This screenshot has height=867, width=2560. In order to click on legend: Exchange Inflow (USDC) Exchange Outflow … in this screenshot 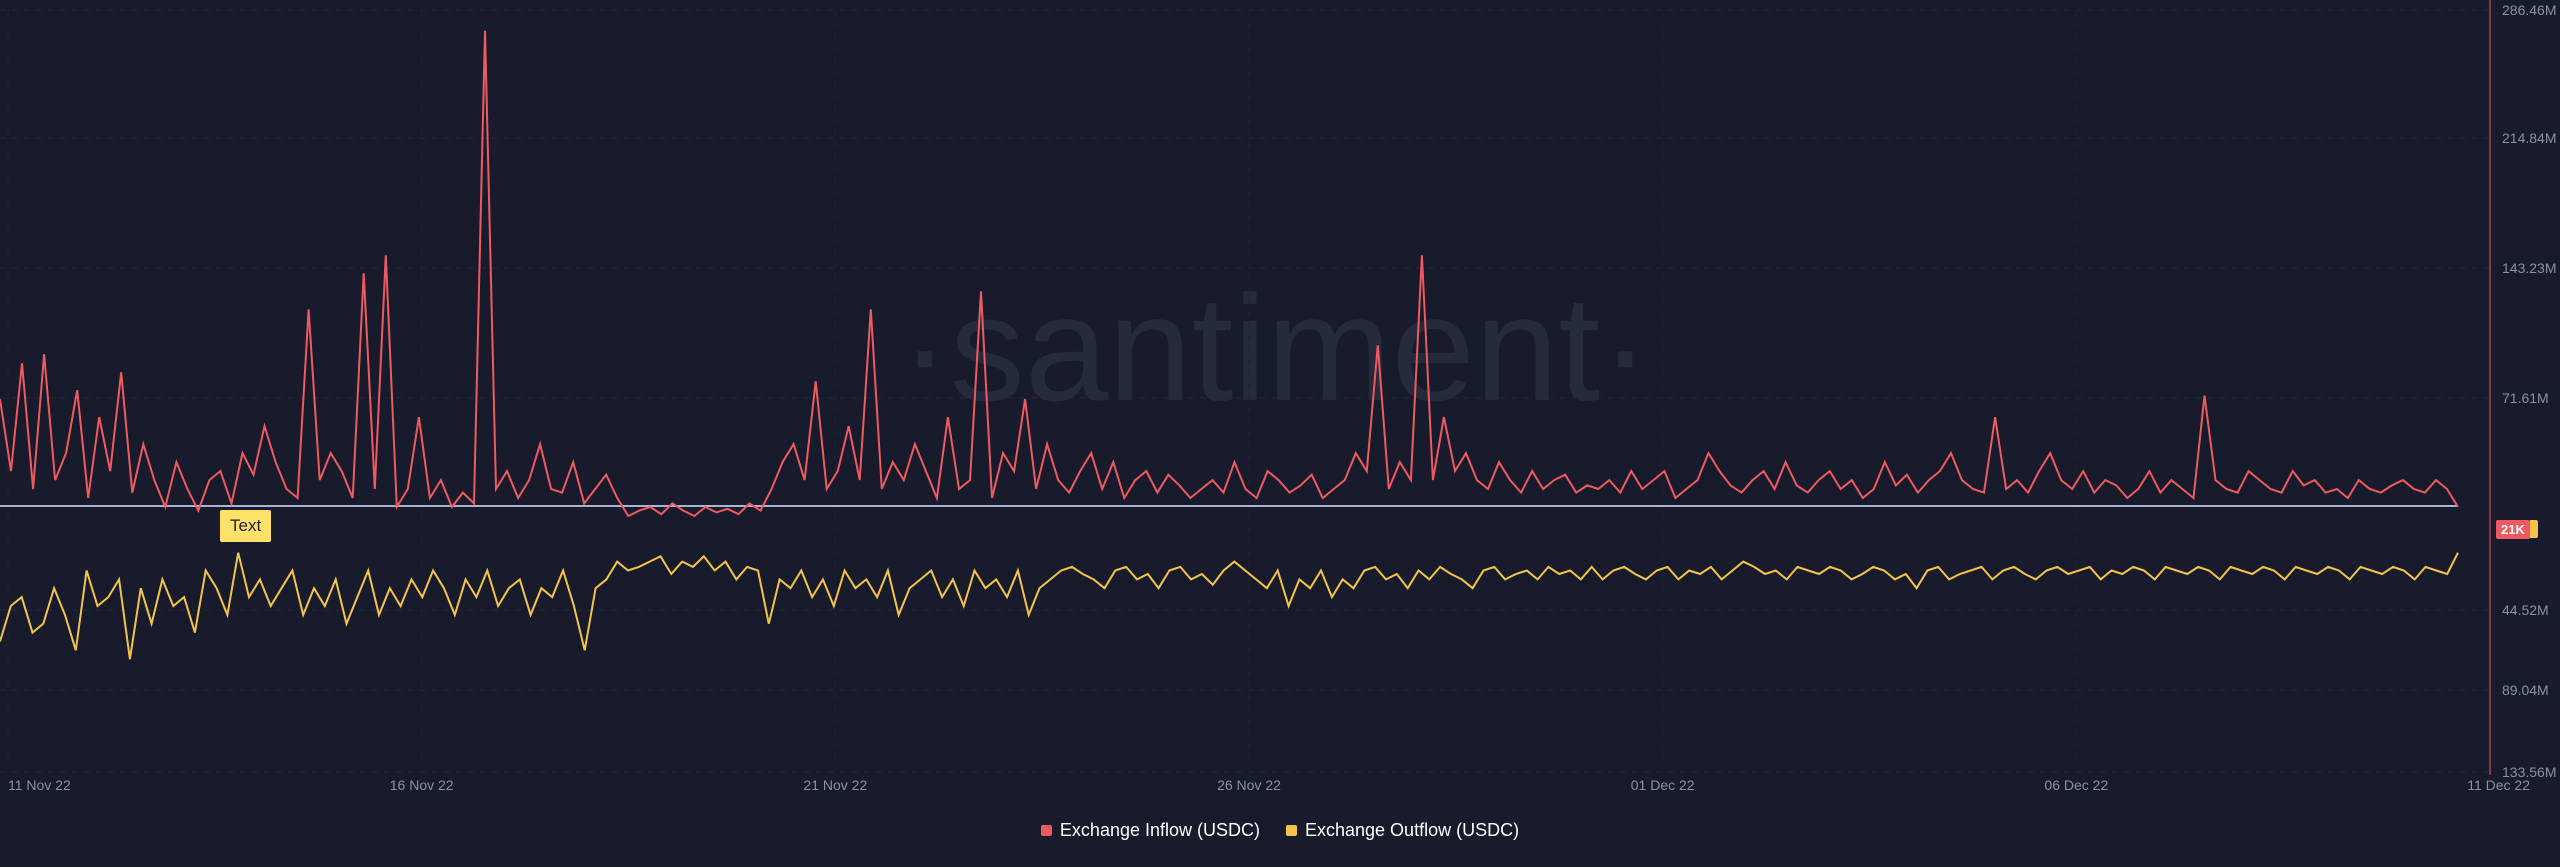, I will do `click(1280, 830)`.